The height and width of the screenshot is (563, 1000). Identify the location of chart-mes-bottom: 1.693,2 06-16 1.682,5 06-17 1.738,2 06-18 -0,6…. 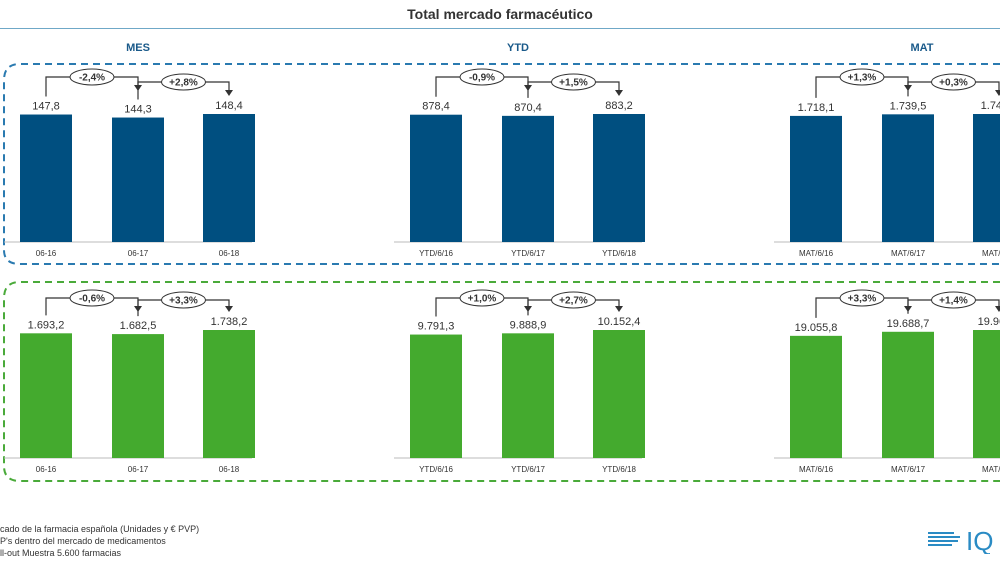
(129, 381).